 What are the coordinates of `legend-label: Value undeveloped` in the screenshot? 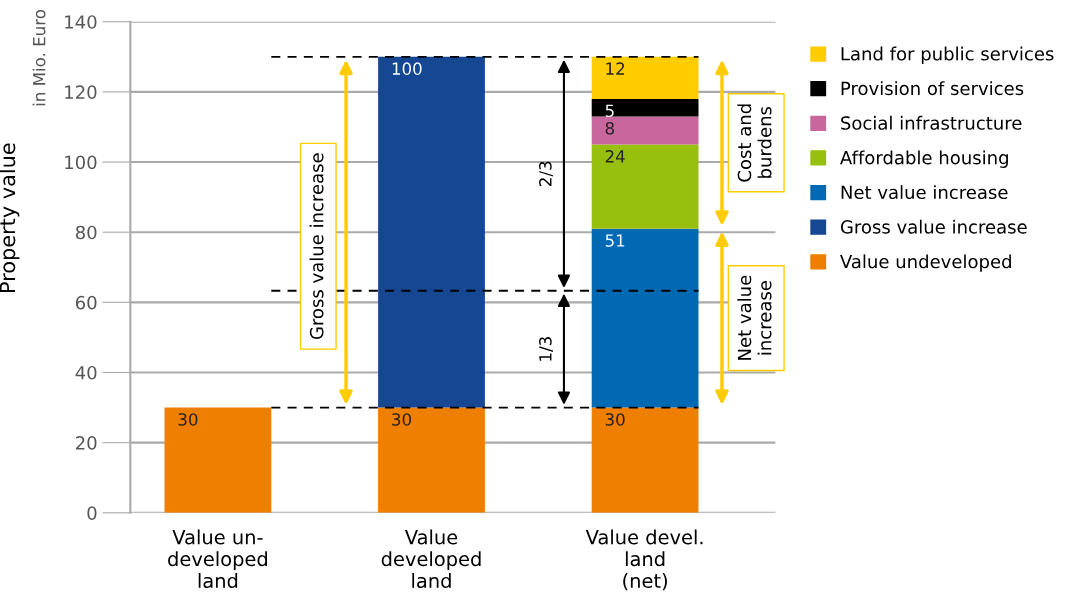 It's located at (925, 263).